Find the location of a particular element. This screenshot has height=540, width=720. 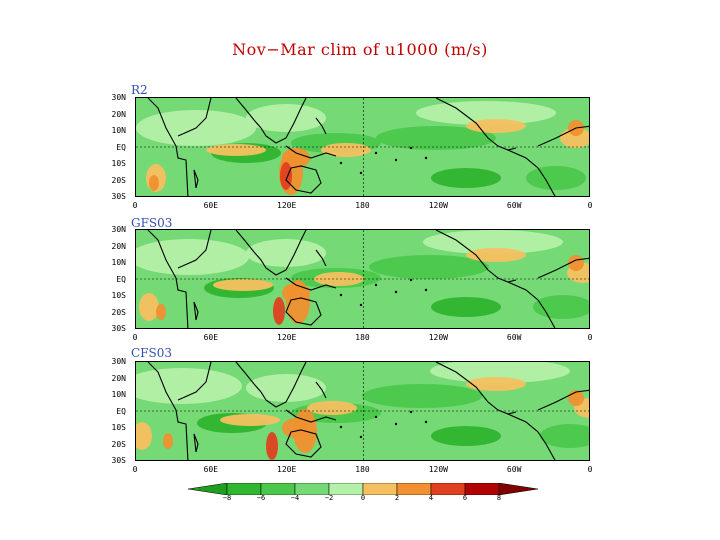

colorbar-tick-label: 4 is located at coordinates (431, 498).